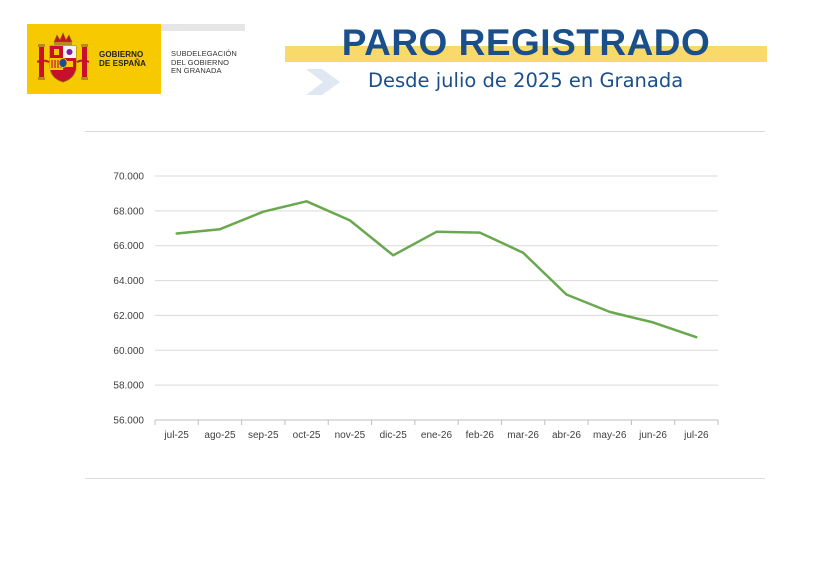 Image resolution: width=827 pixels, height=571 pixels. Describe the element at coordinates (436, 422) in the screenshot. I see `chart-axis` at that location.